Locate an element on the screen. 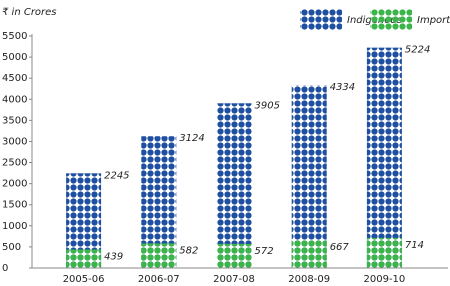 The image size is (450, 286). value-label: 582 is located at coordinates (188, 250).